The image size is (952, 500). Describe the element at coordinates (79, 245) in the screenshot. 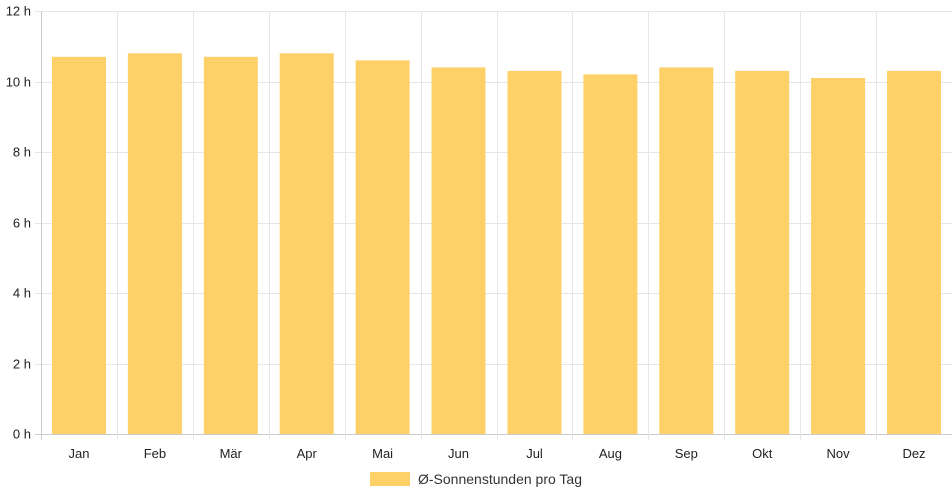

I see `bar-jan` at that location.